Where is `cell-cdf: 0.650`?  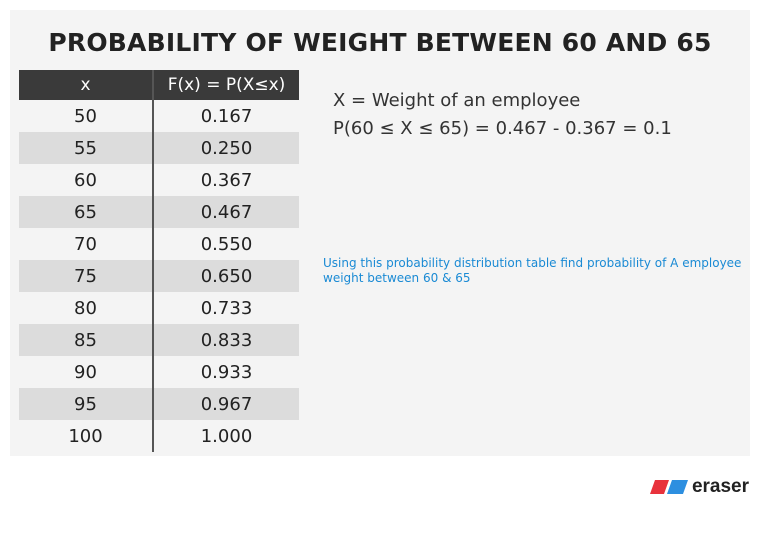
cell-cdf: 0.650 is located at coordinates (226, 276).